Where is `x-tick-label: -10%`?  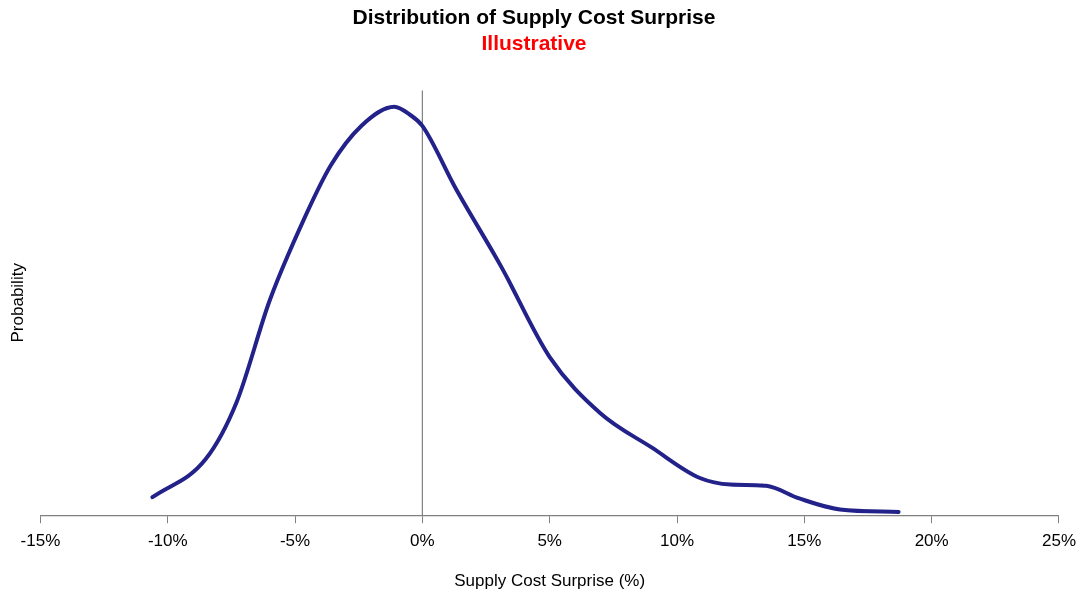
x-tick-label: -10% is located at coordinates (167, 541).